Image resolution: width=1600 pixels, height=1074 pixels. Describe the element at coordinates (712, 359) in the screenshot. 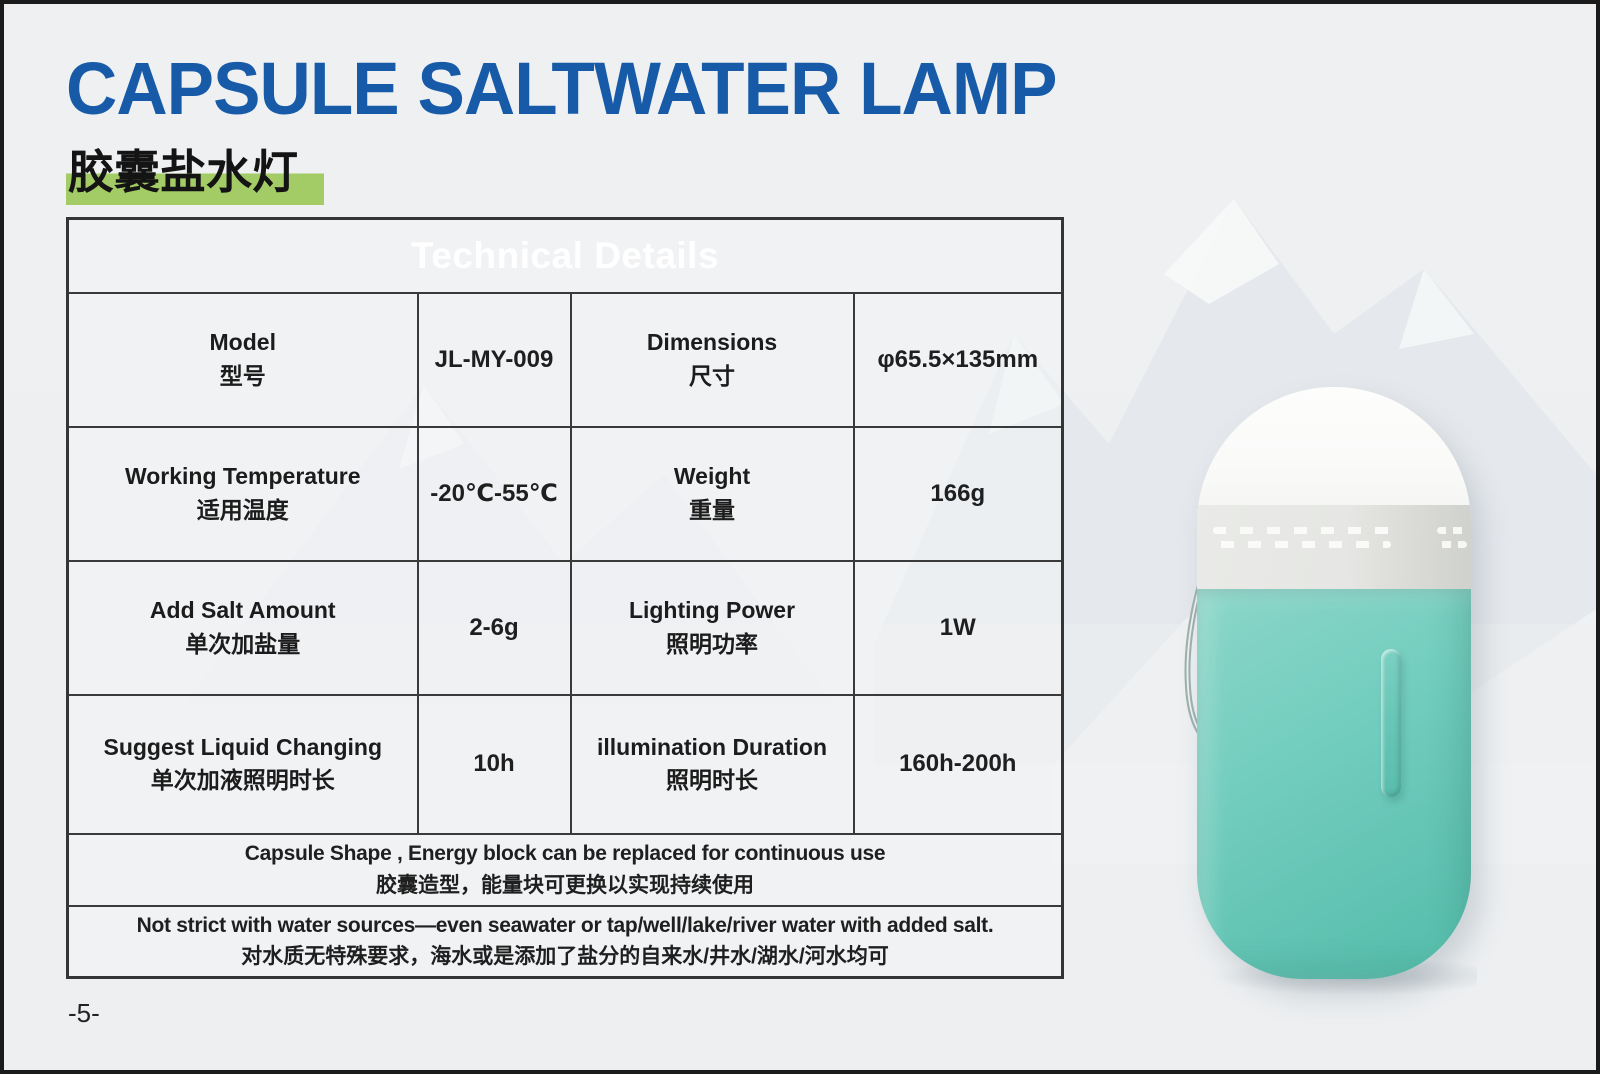

I see `cell-dimensions-label: Dimensions 尺寸` at that location.